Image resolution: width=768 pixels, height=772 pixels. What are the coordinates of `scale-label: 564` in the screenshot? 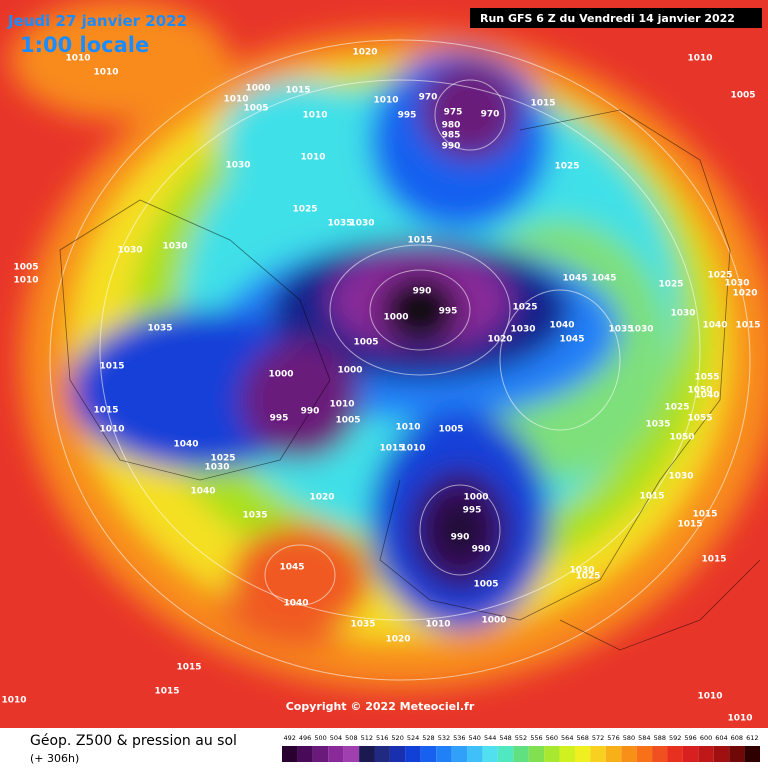 It's located at (567, 738).